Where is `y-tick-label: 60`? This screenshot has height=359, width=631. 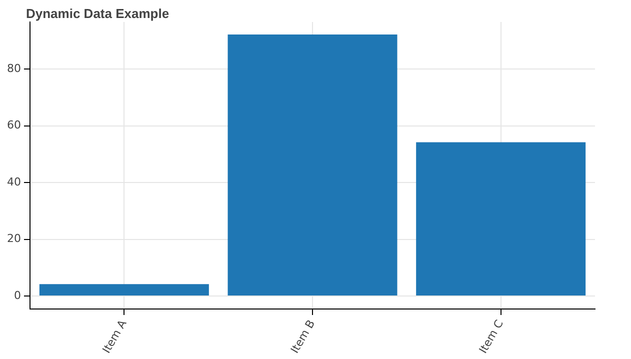 y-tick-label: 60 is located at coordinates (13, 125).